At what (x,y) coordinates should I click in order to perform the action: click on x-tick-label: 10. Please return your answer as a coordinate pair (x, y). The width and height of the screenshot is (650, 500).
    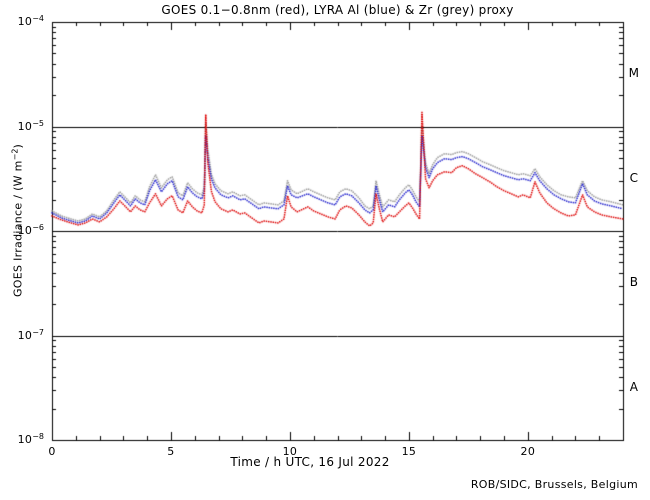
    Looking at the image, I should click on (290, 451).